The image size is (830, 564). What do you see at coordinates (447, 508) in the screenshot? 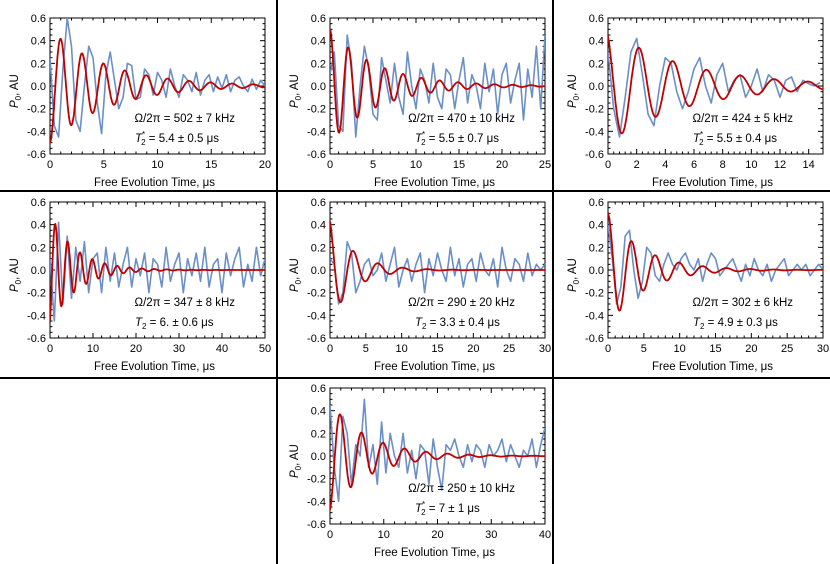
I see `annotation-t2: T* 2 = 7 ± 1 μs` at bounding box center [447, 508].